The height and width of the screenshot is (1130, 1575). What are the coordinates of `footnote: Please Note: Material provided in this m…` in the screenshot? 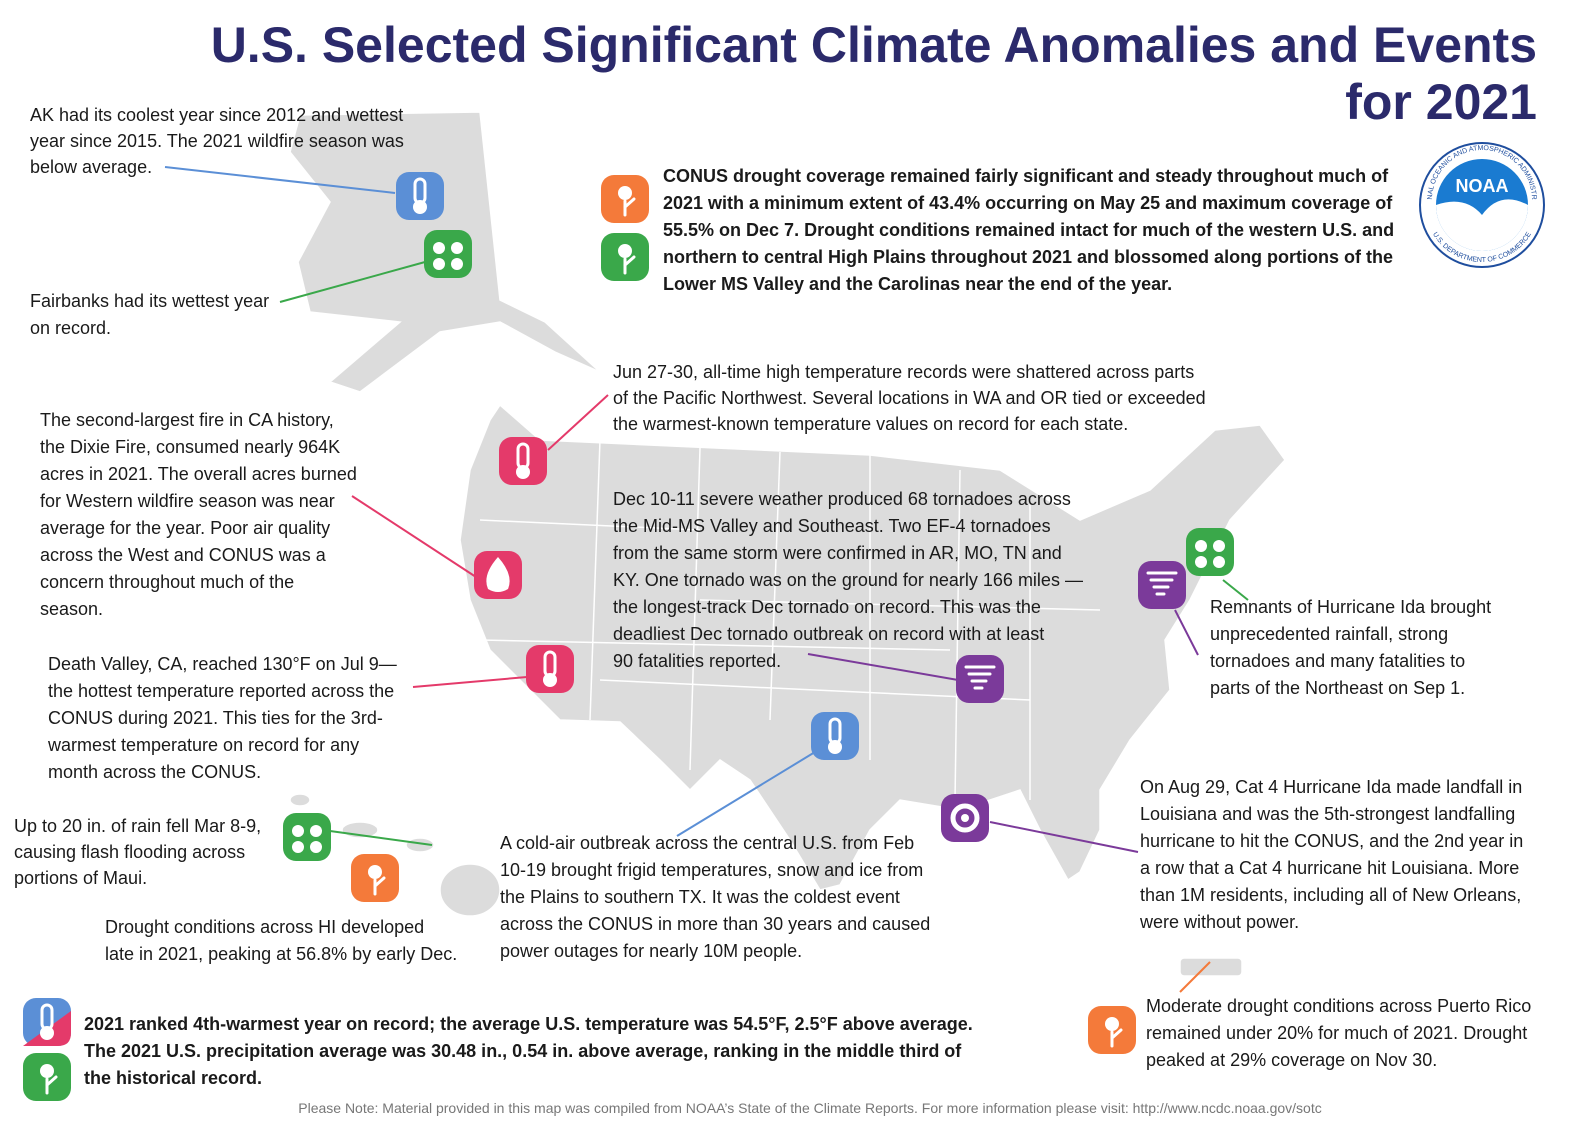 It's located at (809, 1108).